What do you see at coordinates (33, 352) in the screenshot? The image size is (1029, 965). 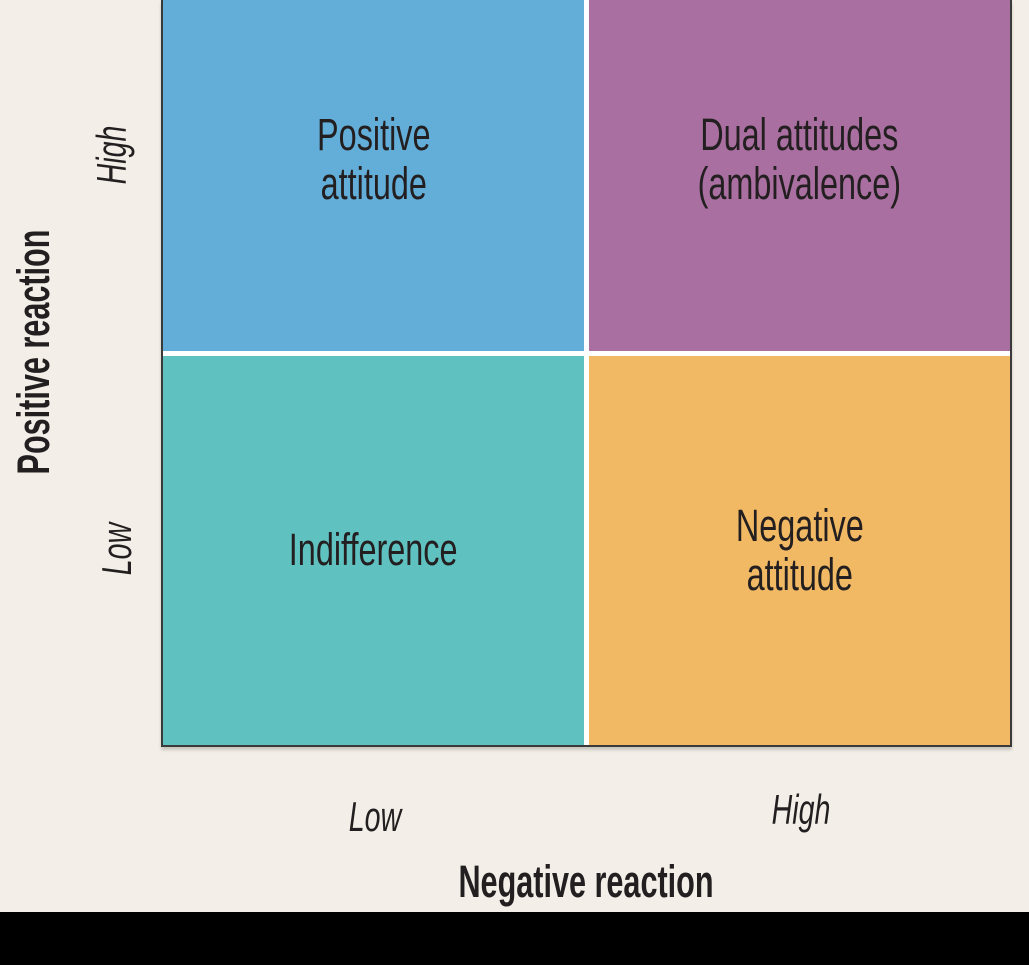 I see `y-axis-title: Positive reaction` at bounding box center [33, 352].